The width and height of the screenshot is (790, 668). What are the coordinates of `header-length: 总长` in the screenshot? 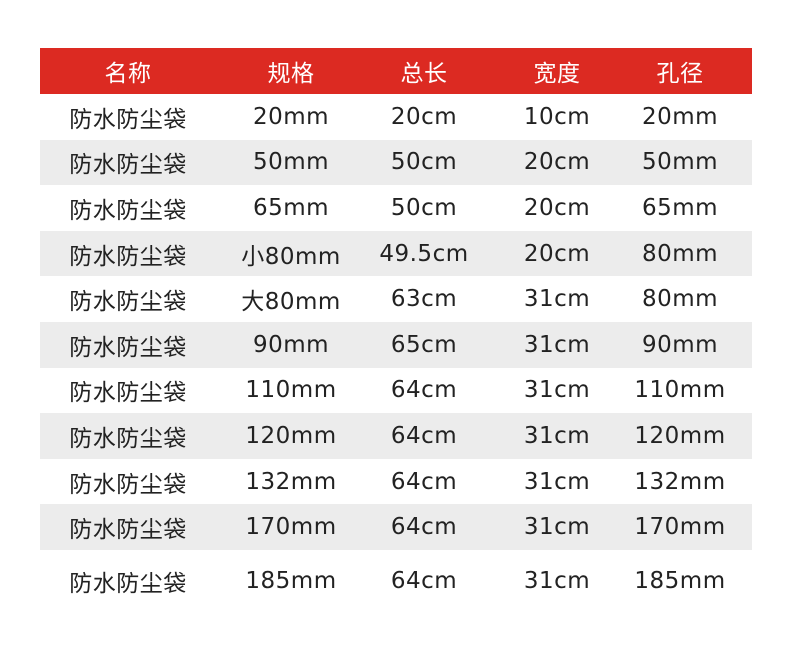 It's located at (424, 74).